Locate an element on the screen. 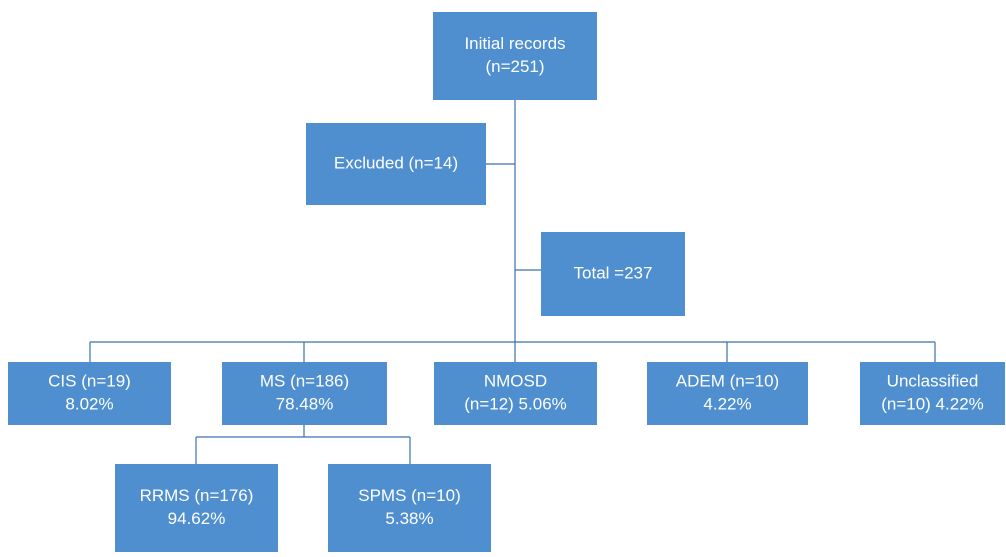 Image resolution: width=1006 pixels, height=557 pixels. node-label: Excluded (n=14) is located at coordinates (396, 162).